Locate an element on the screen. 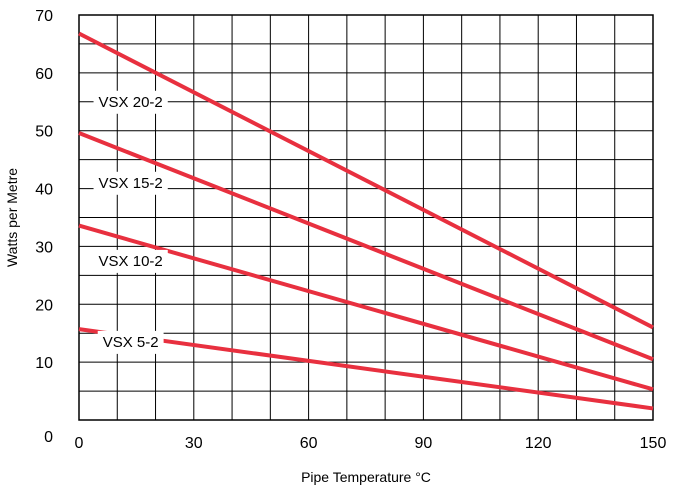 Image resolution: width=673 pixels, height=491 pixels. y-tick-label: 40 is located at coordinates (44, 190).